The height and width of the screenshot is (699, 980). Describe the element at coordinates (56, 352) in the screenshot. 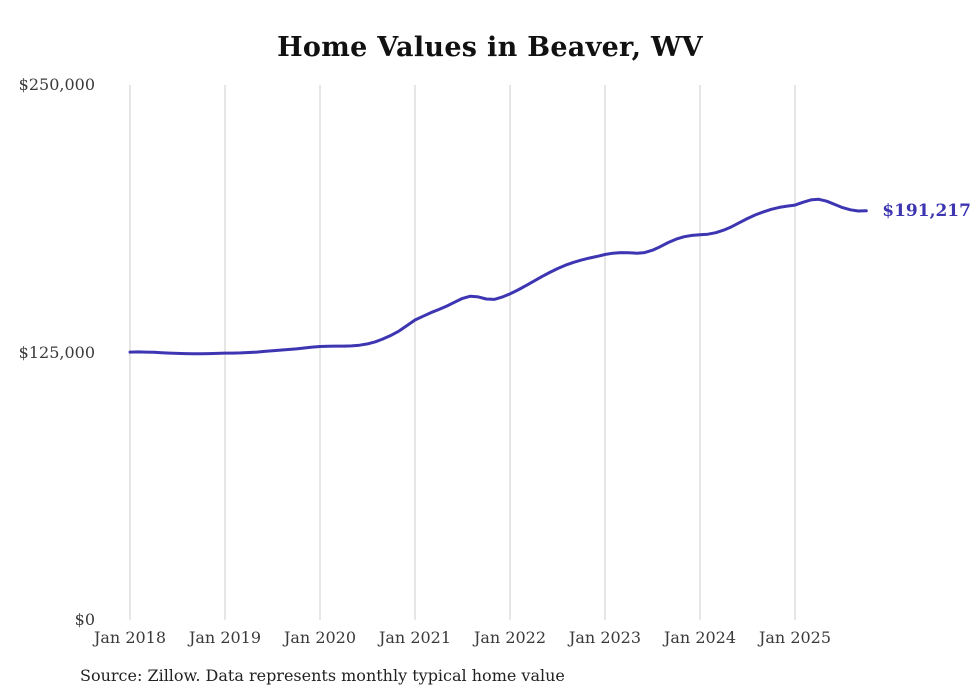

I see `y-axis-tick-125000: $125,000` at that location.